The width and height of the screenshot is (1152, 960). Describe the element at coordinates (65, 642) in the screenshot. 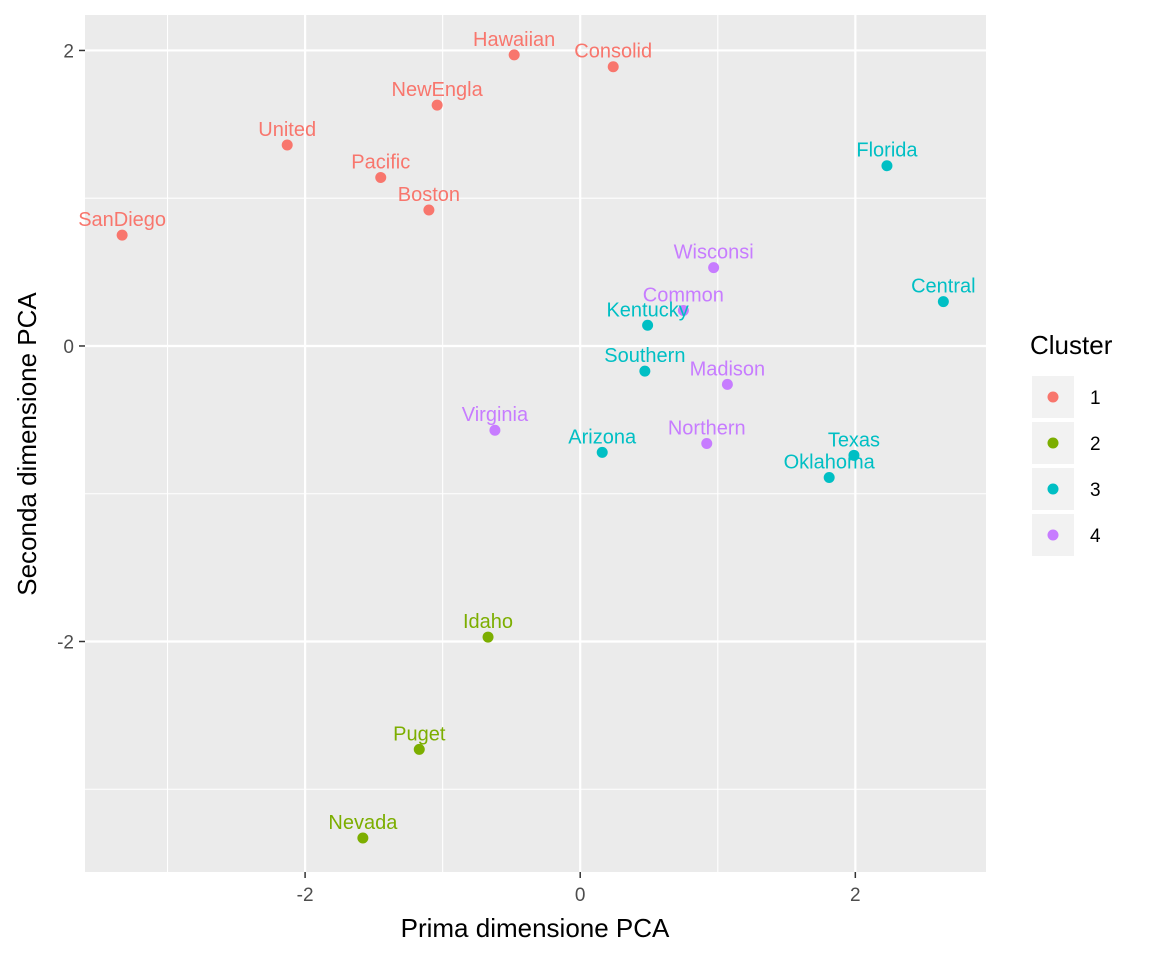

I see `y-tick-label: -2` at that location.